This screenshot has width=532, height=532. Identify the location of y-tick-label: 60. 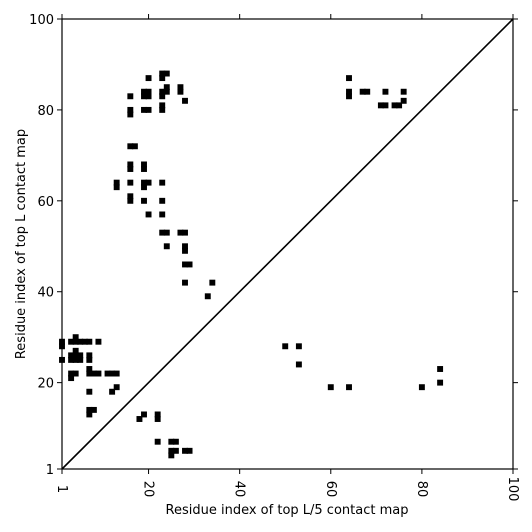
(45, 202).